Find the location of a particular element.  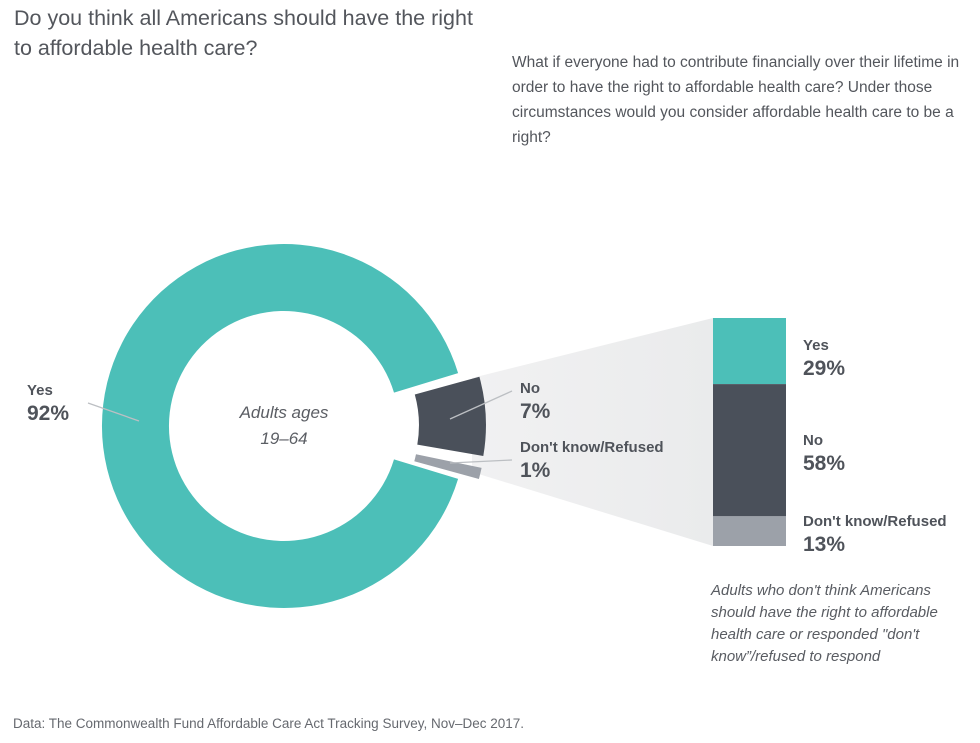

bar-label-yes: Yes is located at coordinates (816, 345).